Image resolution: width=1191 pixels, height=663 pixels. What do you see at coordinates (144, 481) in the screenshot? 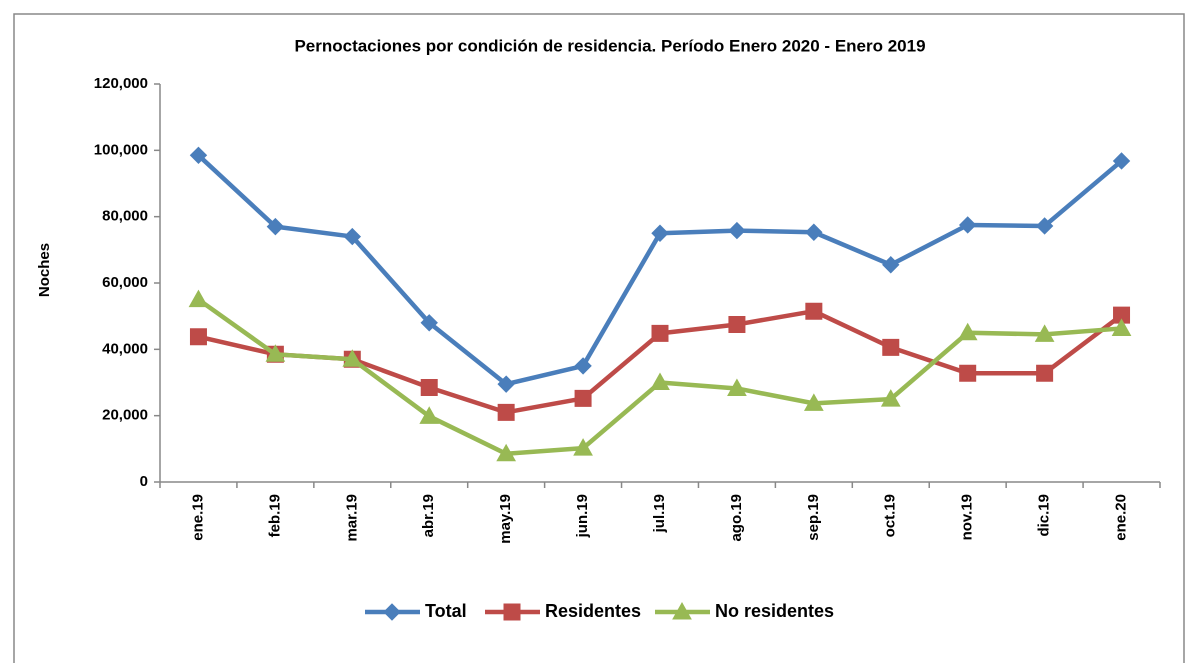
I see `y-tick-label: 0` at bounding box center [144, 481].